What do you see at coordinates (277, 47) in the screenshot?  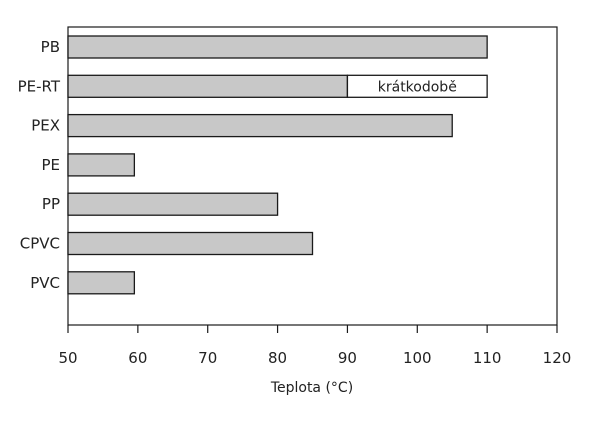 I see `bar-pb` at bounding box center [277, 47].